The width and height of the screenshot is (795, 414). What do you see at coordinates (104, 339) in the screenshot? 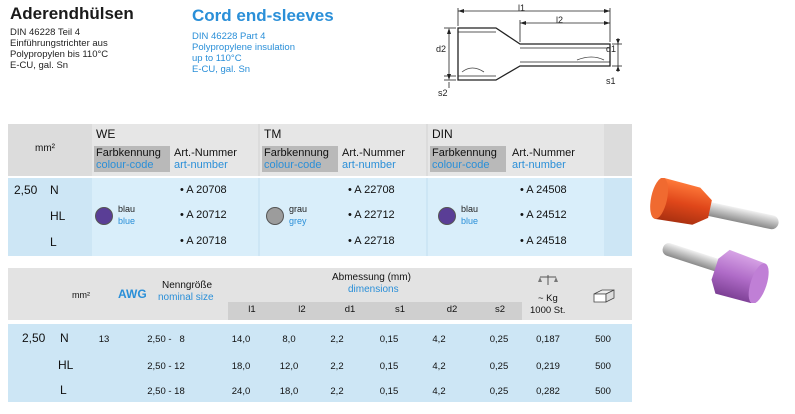
I see `row-awg: 13` at bounding box center [104, 339].